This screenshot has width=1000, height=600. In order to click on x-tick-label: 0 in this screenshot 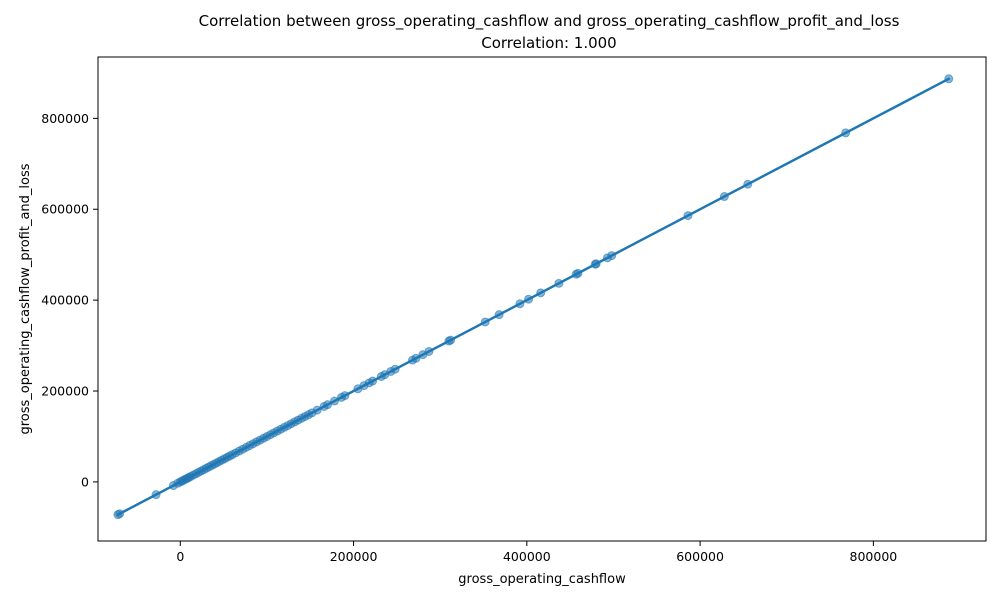, I will do `click(180, 556)`.